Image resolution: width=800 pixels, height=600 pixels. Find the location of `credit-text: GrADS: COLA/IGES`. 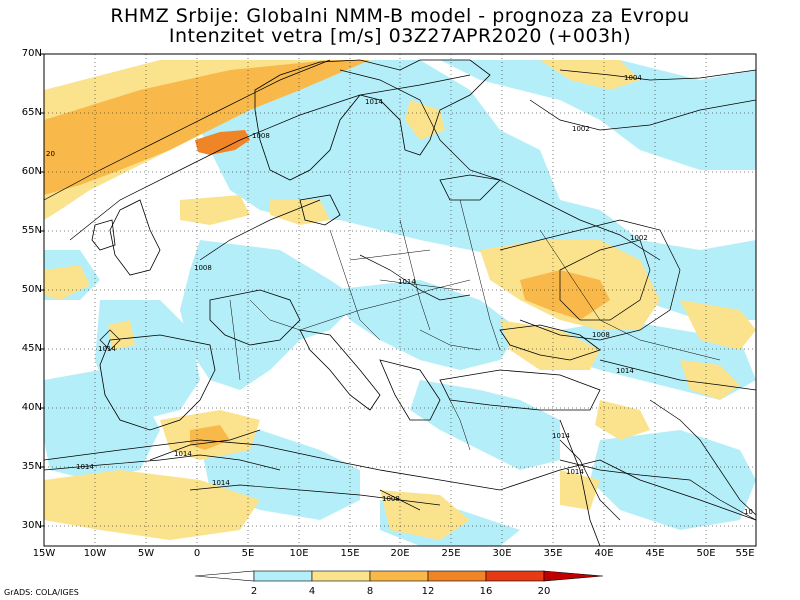

credit-text: GrADS: COLA/IGES is located at coordinates (41, 592).